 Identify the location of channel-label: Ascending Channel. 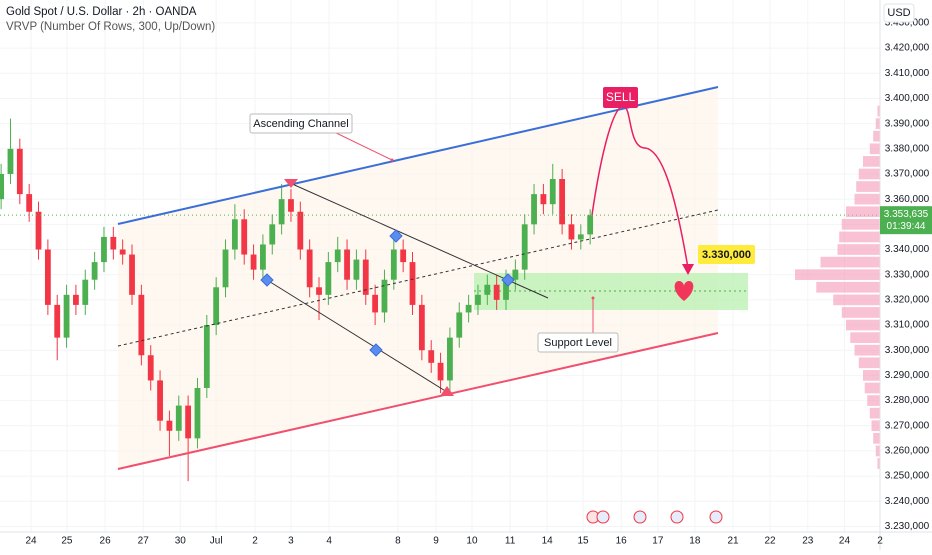
(300, 124).